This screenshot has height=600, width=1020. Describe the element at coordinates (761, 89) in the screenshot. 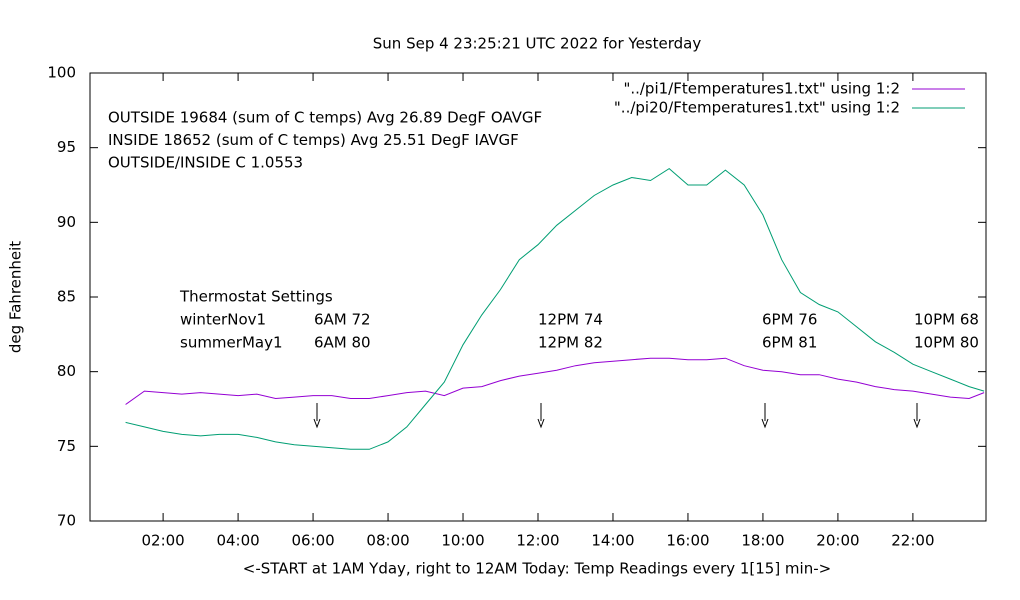

I see `legend-label: "../pi1/Ftemperatures1.txt" using 1:2` at that location.